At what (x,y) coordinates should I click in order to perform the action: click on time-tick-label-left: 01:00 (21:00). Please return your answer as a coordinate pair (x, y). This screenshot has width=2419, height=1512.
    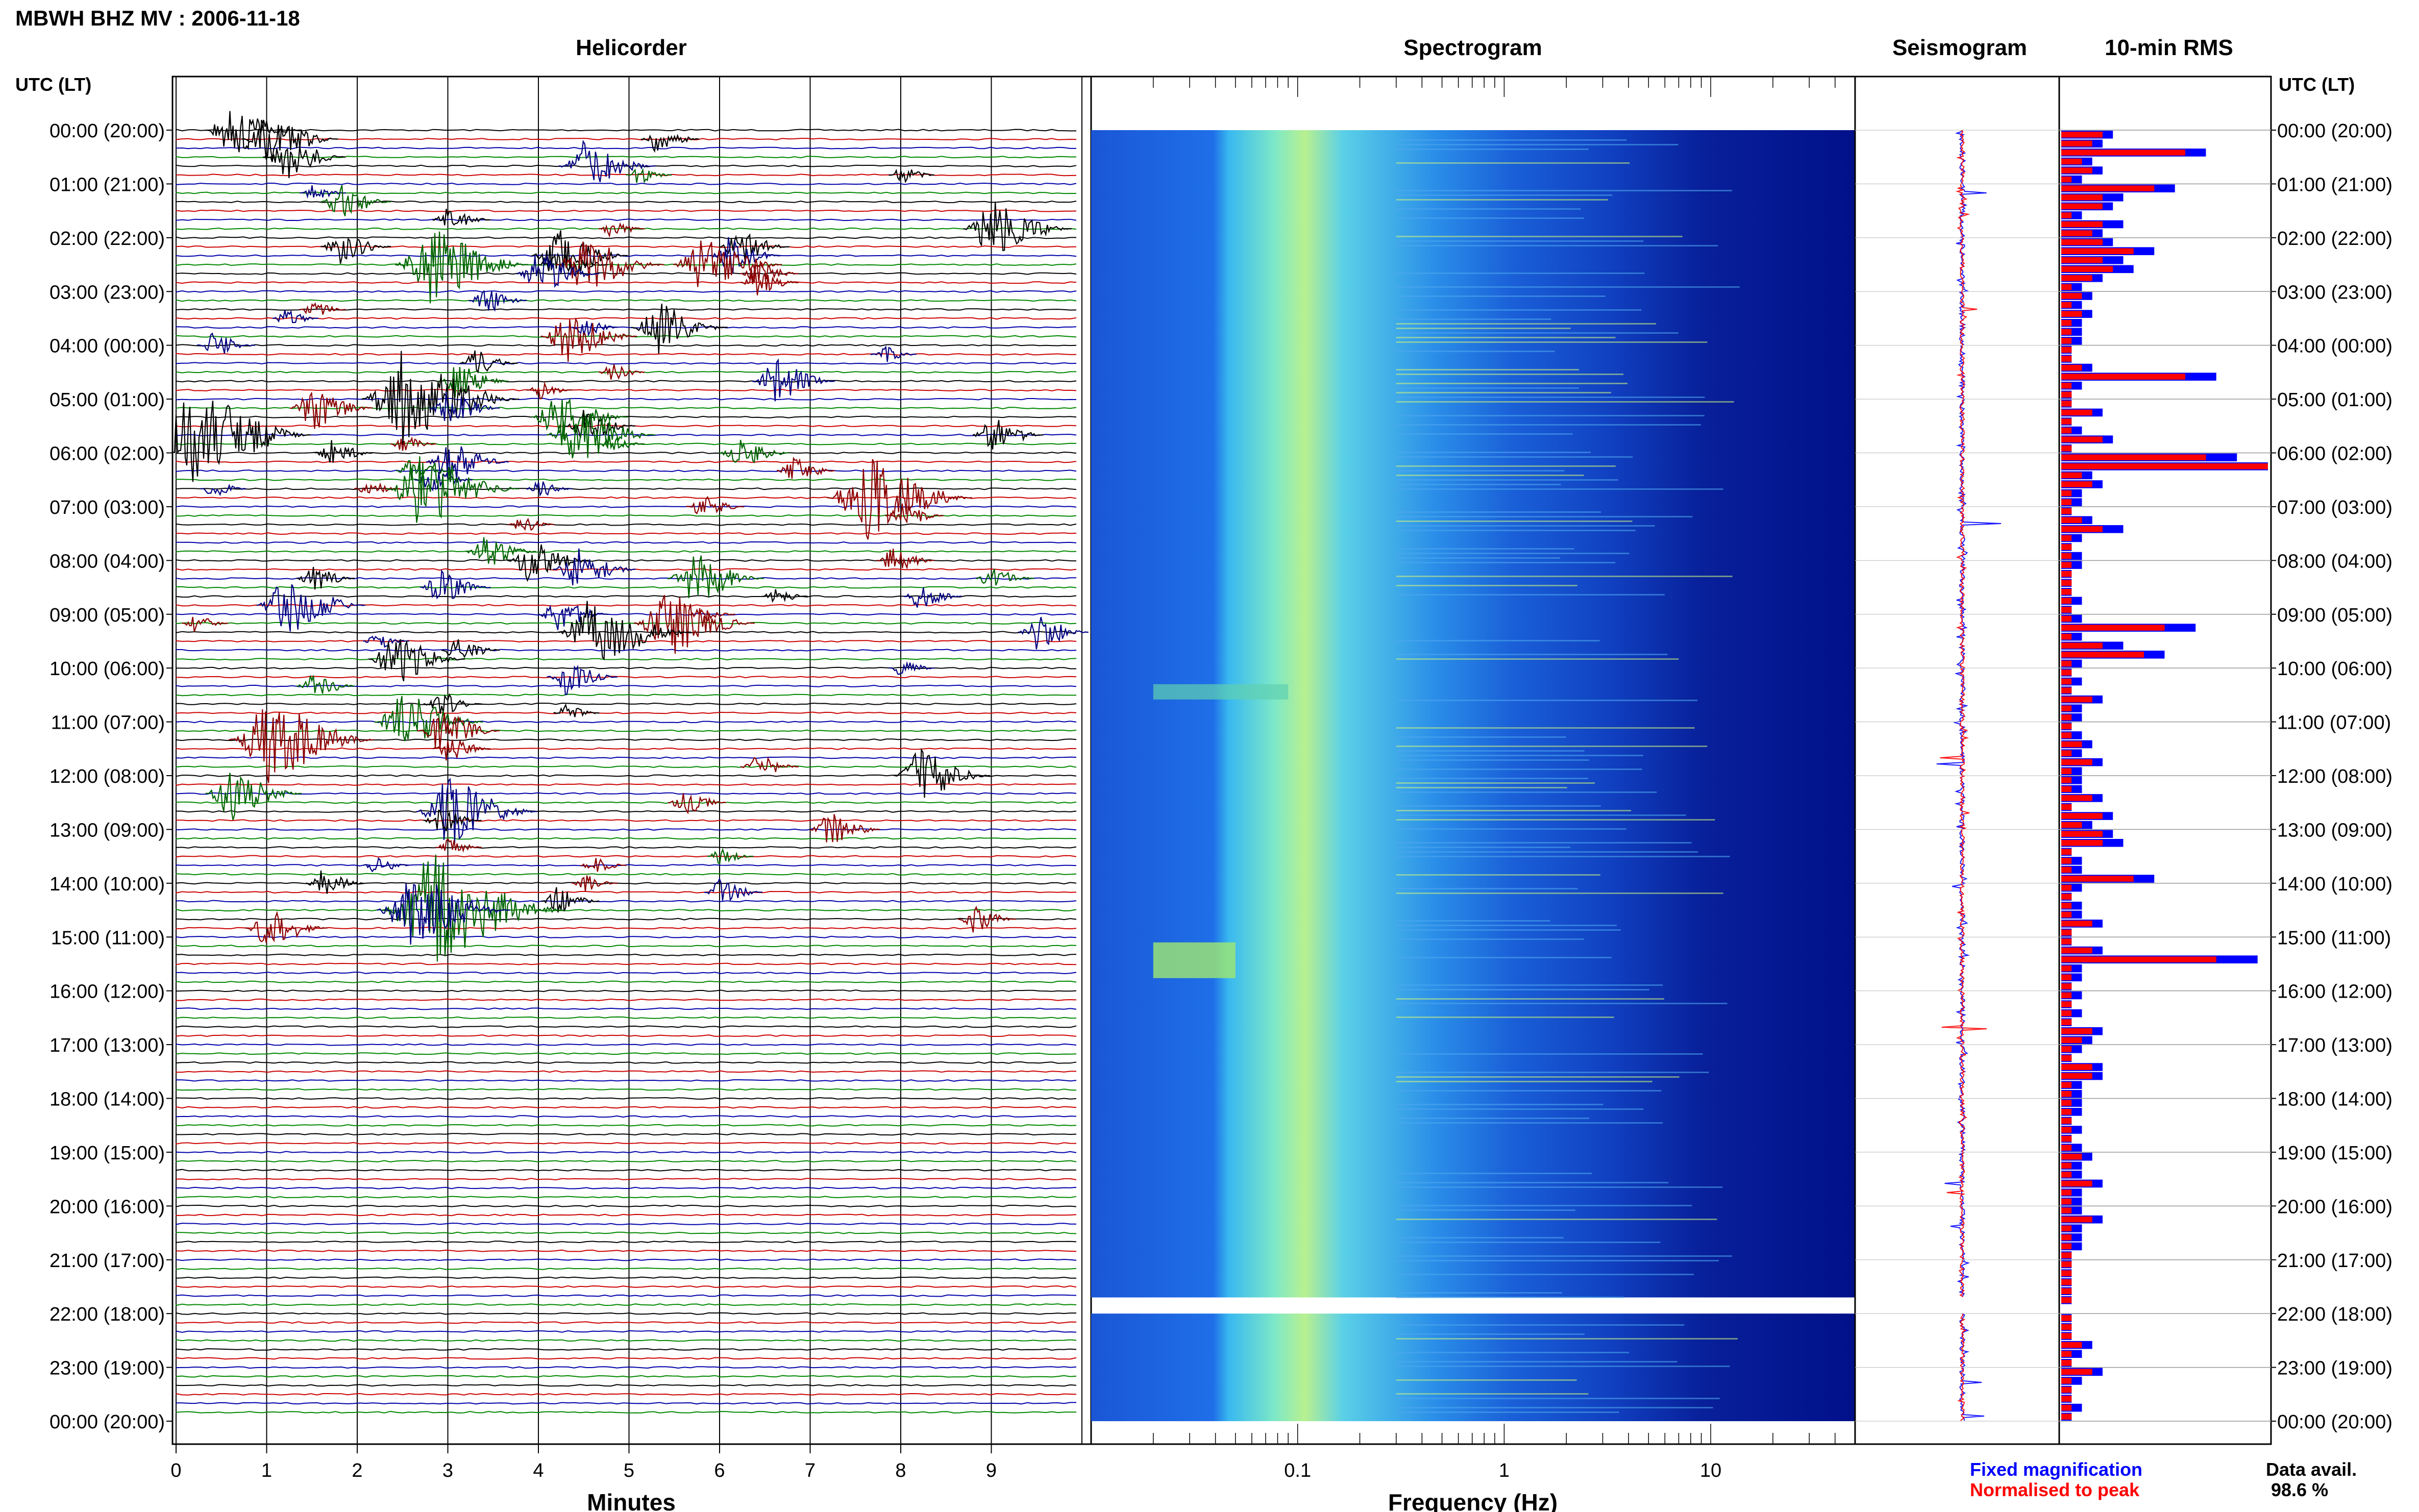
    Looking at the image, I should click on (107, 184).